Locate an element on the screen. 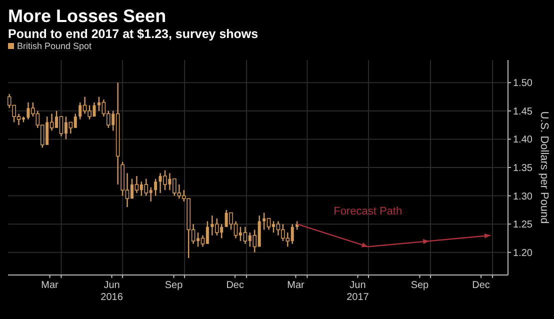 This screenshot has width=554, height=319. x-tick-label: Jun 2017 is located at coordinates (358, 291).